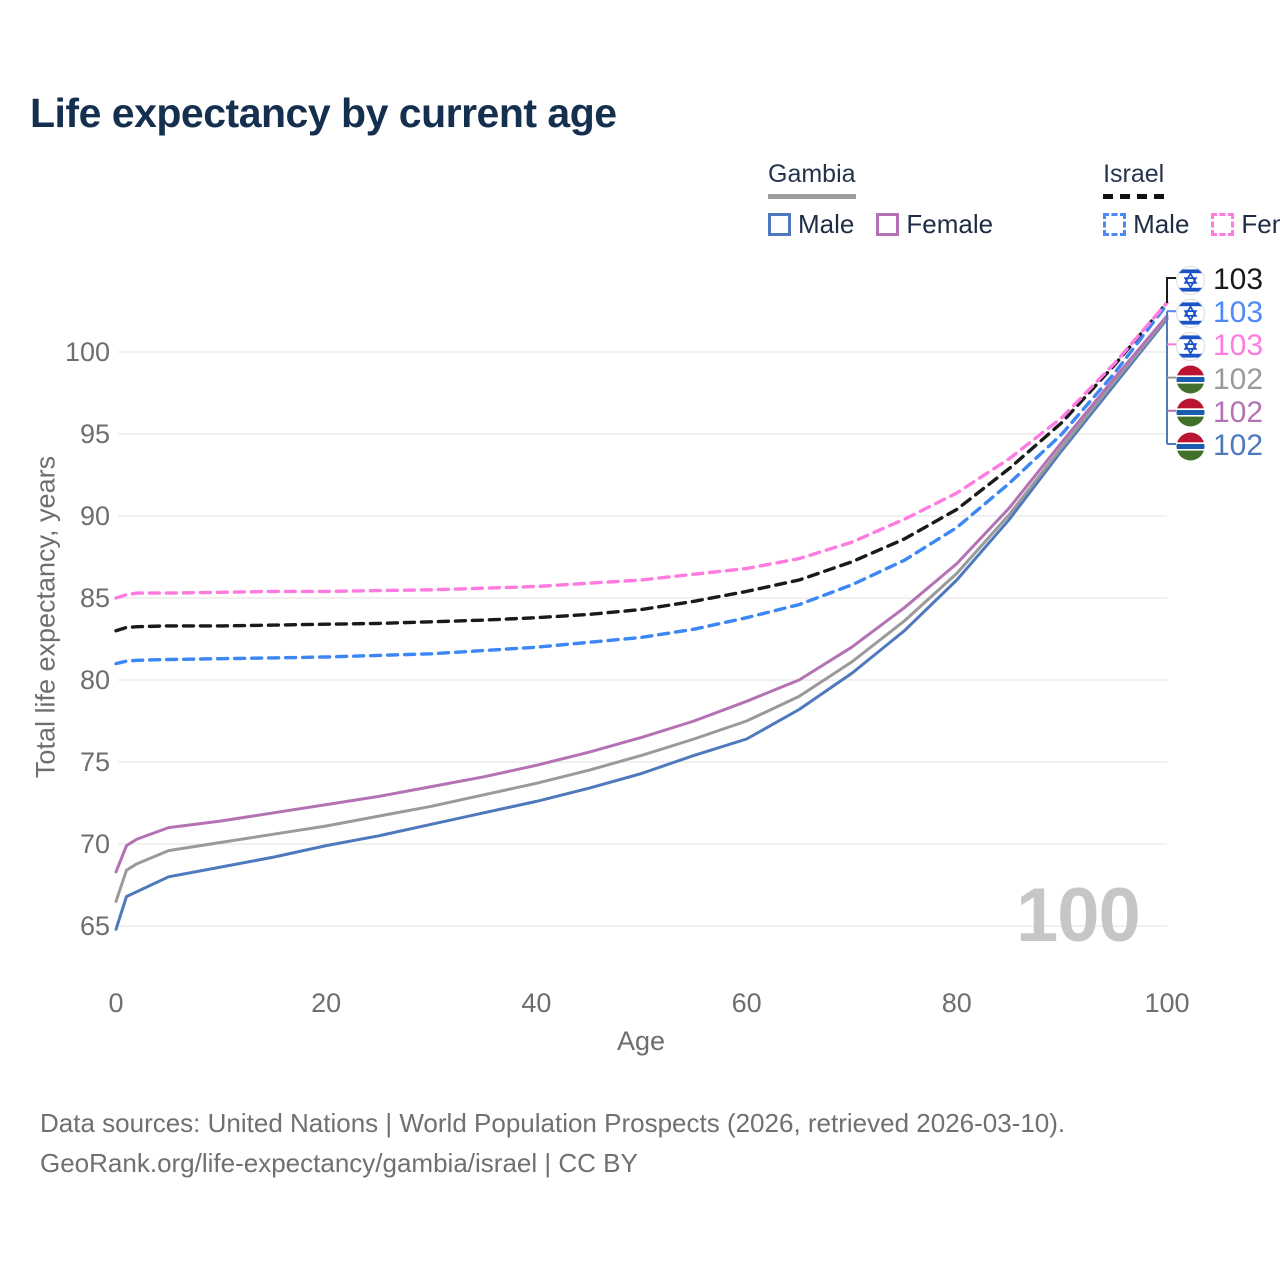 This screenshot has height=1280, width=1280. I want to click on y-tick-label-65: 65, so click(94, 926).